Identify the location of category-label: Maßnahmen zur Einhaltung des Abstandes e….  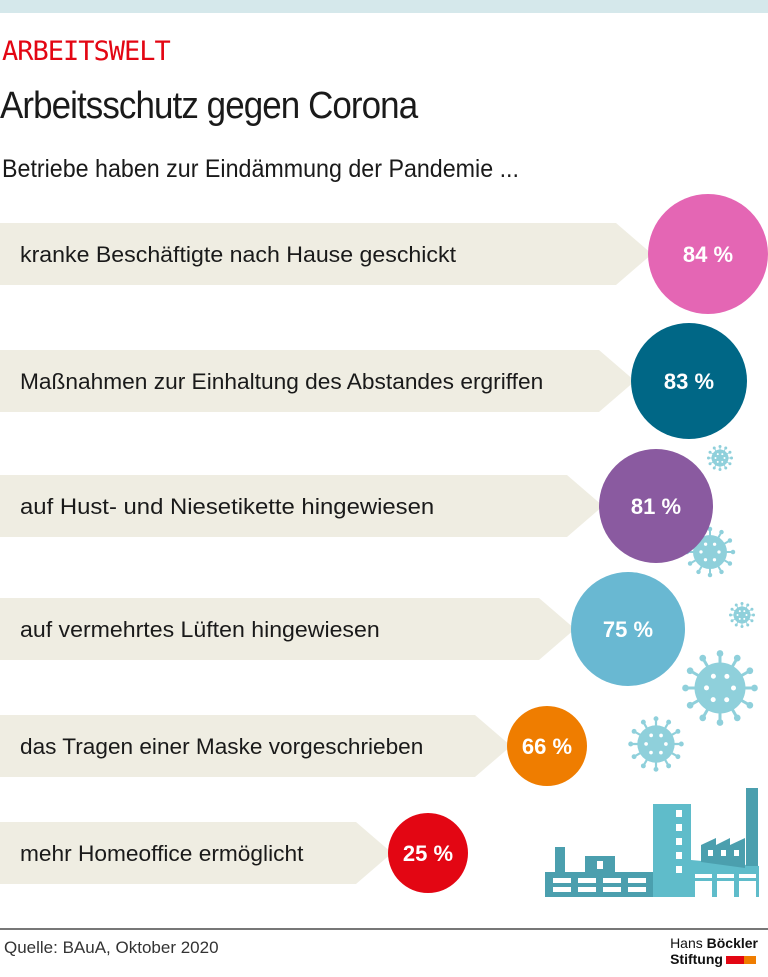
(281, 381).